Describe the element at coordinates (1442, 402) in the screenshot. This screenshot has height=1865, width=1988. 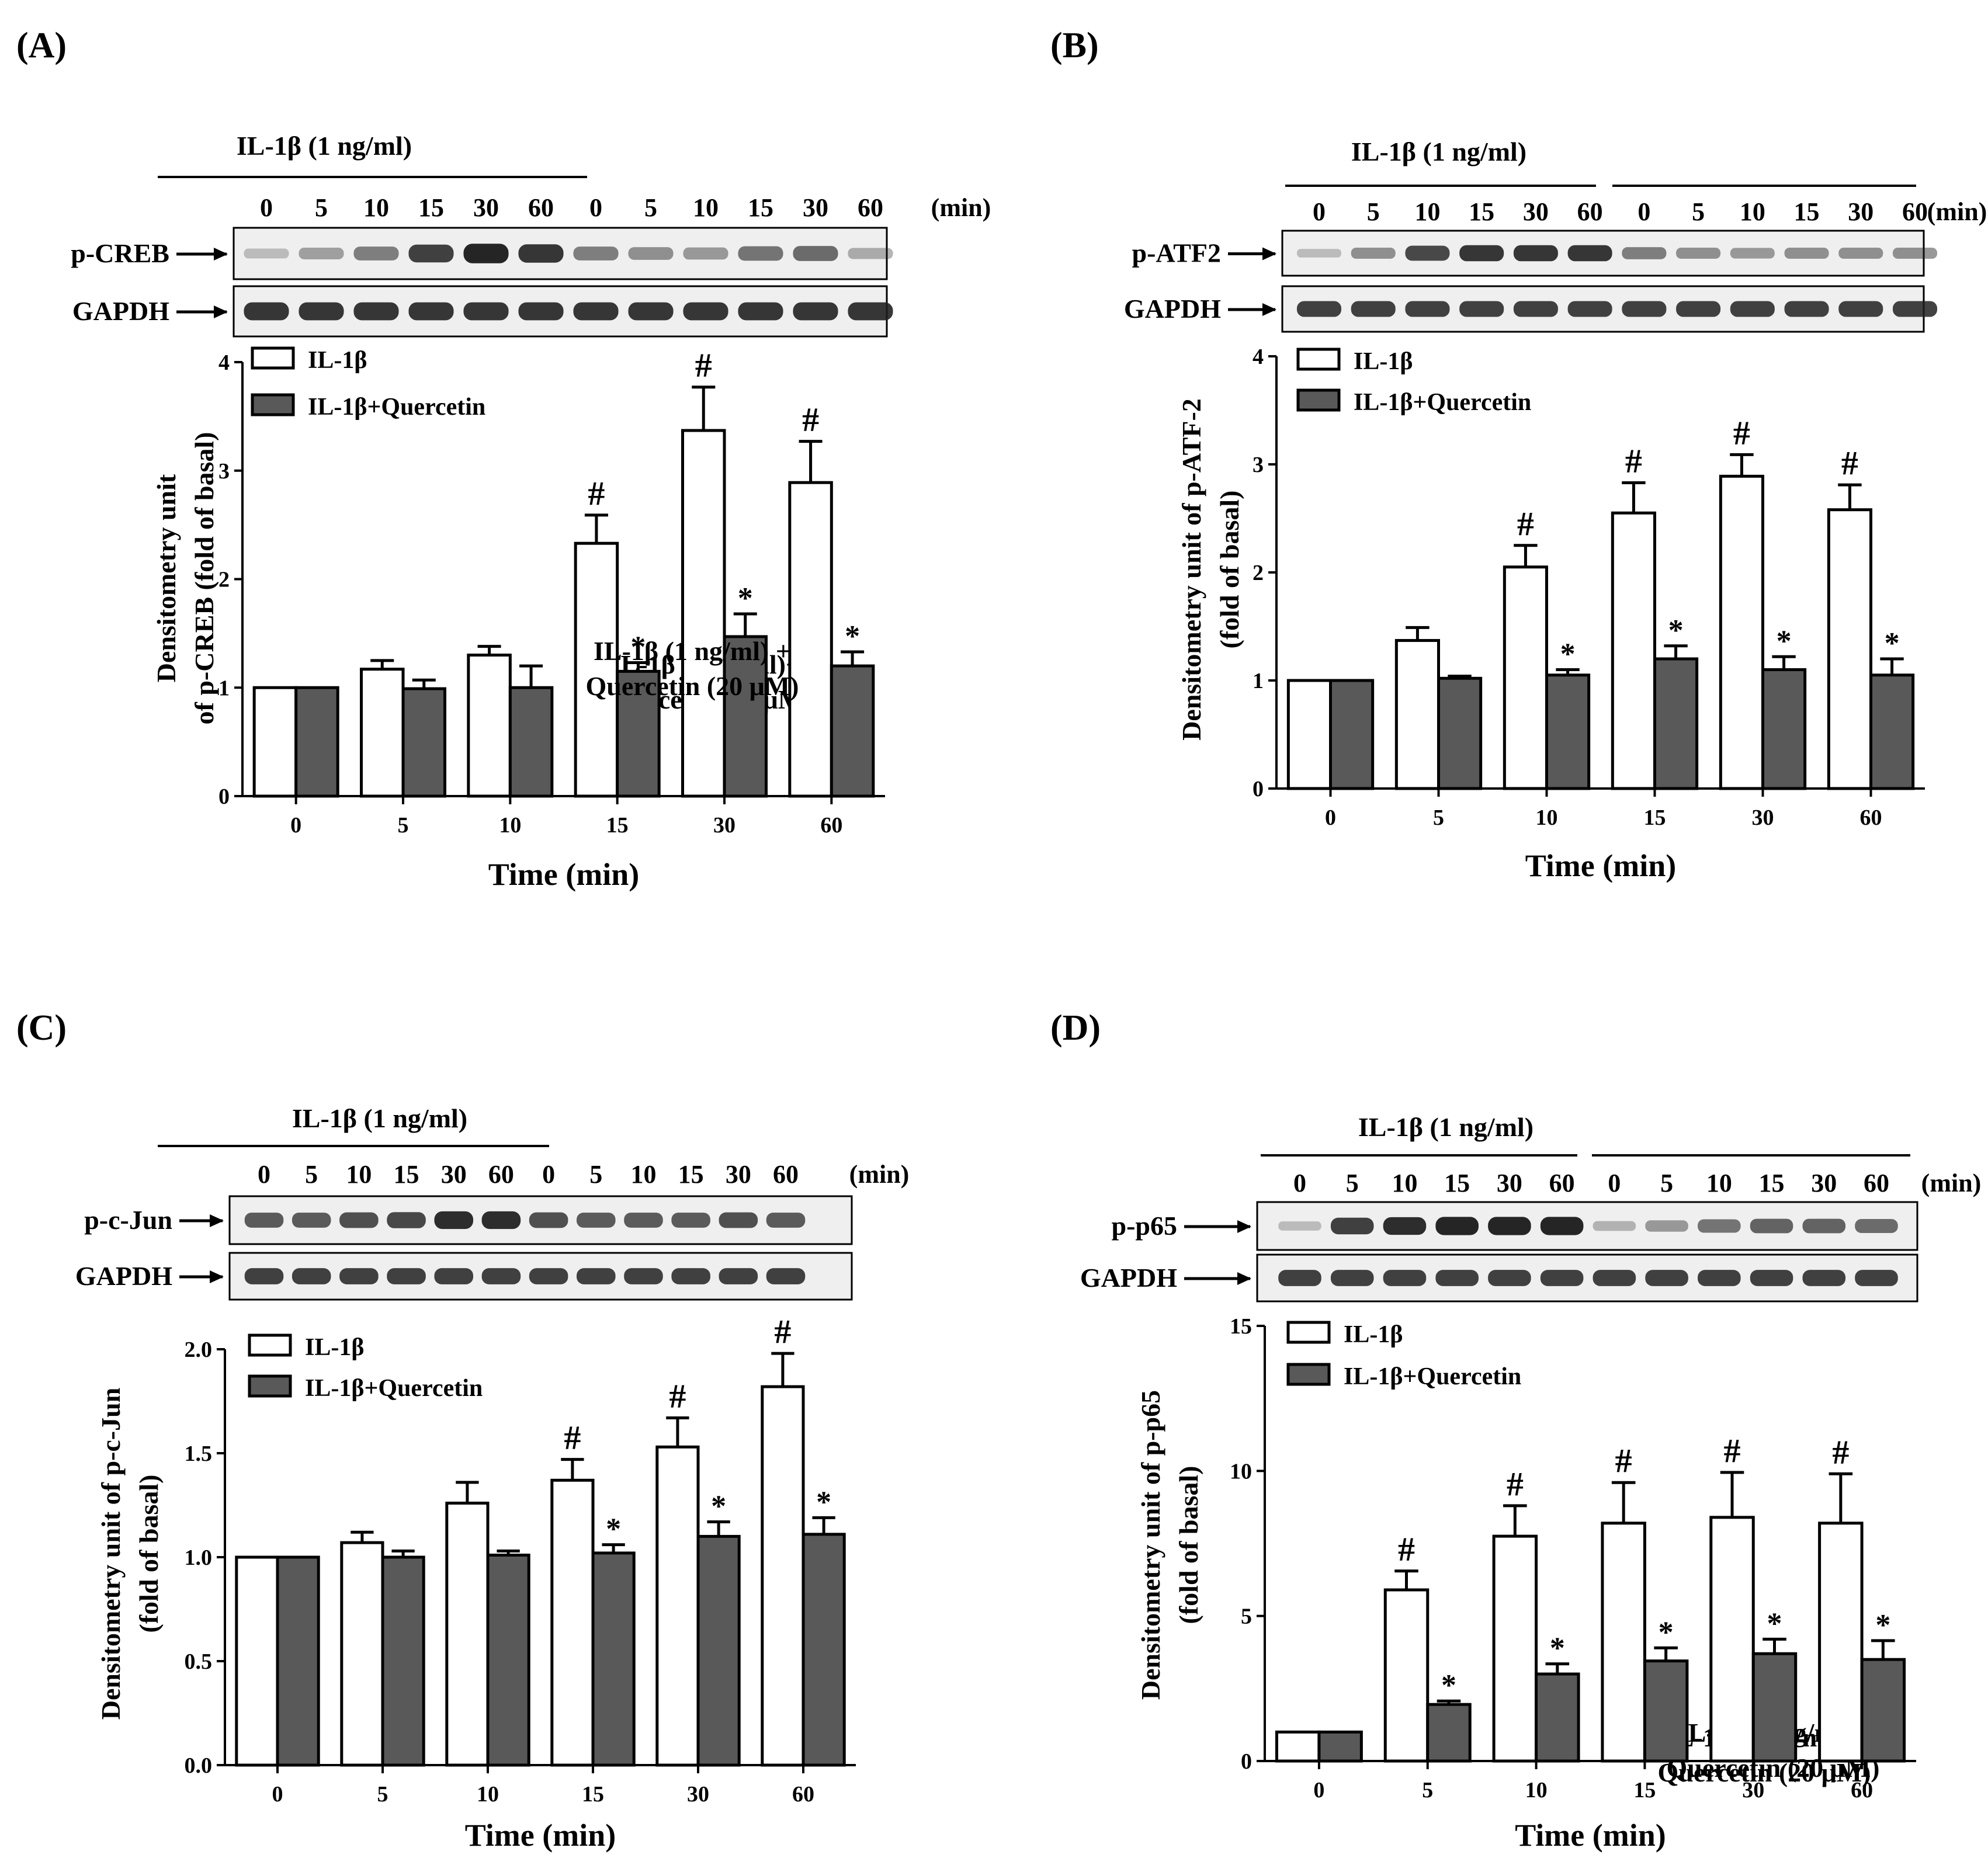
I see `legend-label: IL-1β+Quercetin` at that location.